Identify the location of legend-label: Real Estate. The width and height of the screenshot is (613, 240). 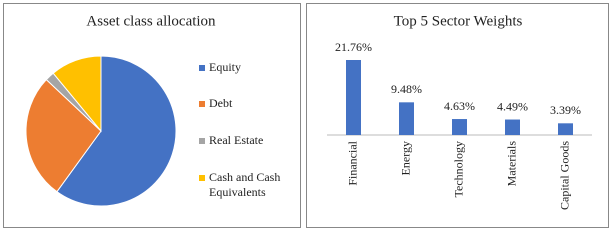
(236, 140).